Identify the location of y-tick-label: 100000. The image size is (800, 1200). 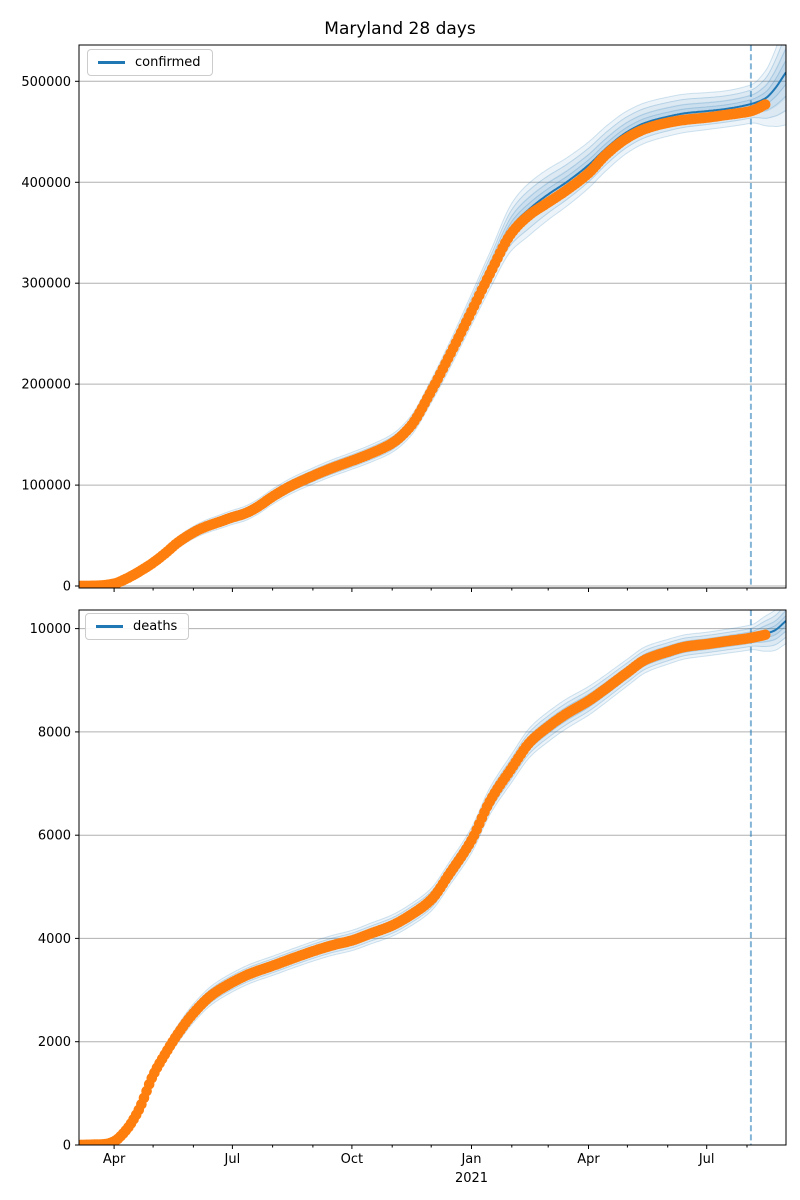
(46, 486).